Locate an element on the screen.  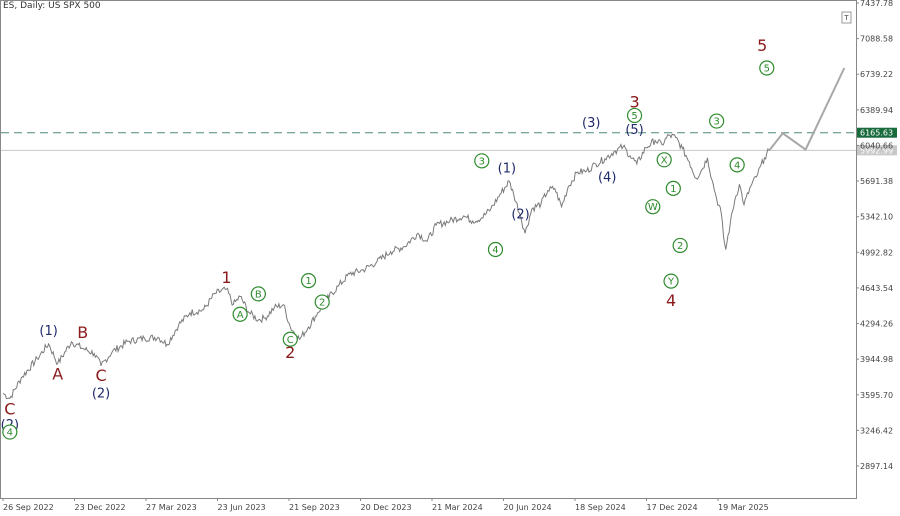
wave-label-18: (2) is located at coordinates (520, 214).